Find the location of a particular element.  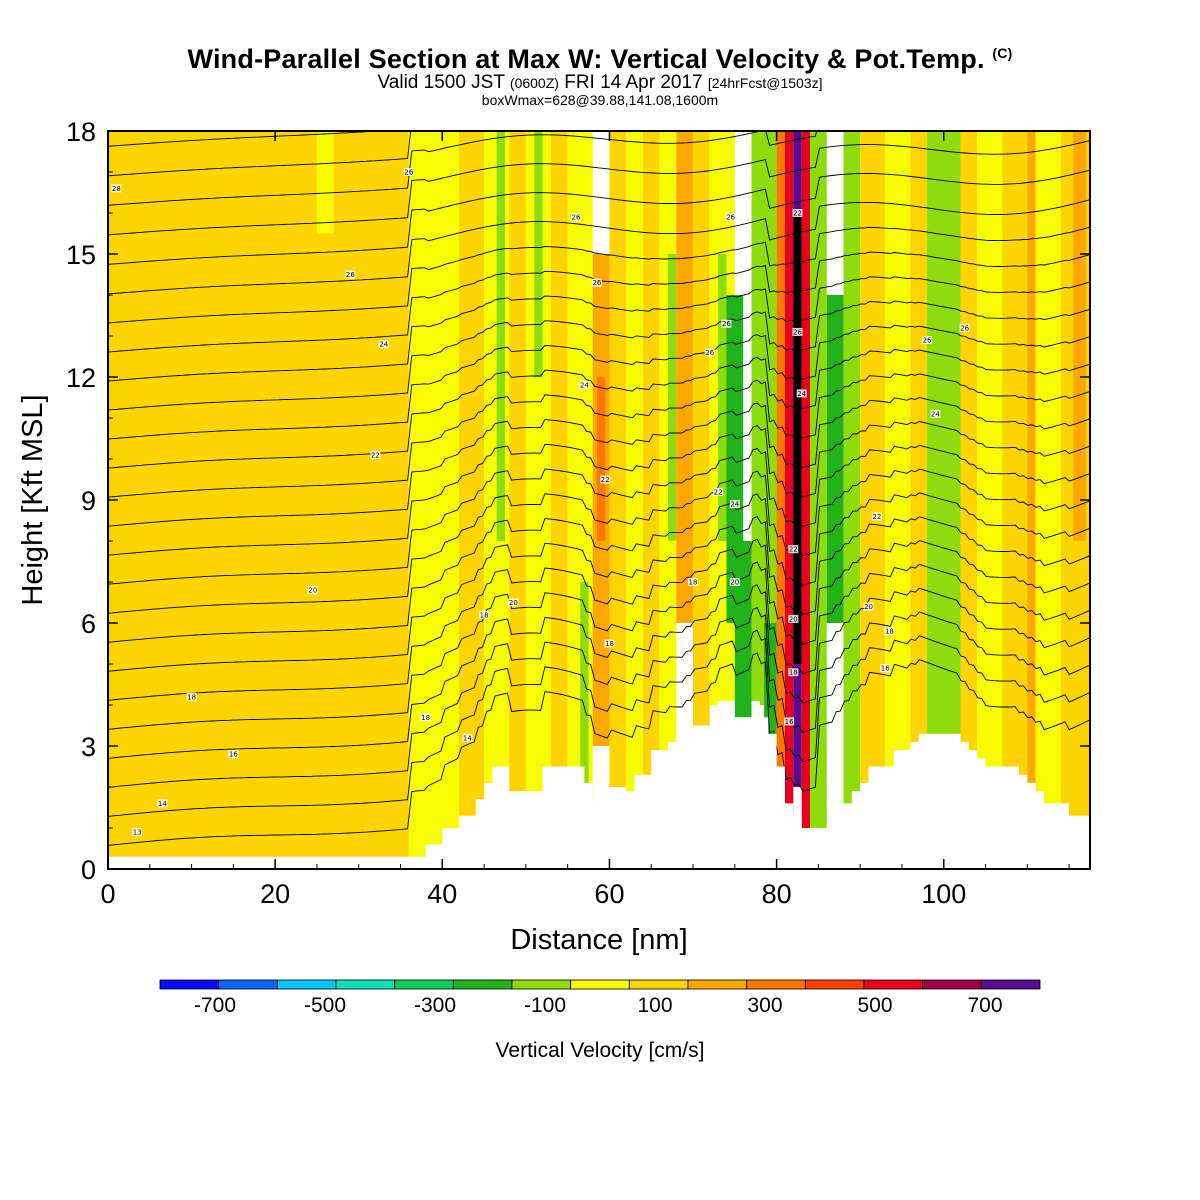

chart-box-info: boxWmax=628@39.88,141.08,1600m is located at coordinates (600, 100).